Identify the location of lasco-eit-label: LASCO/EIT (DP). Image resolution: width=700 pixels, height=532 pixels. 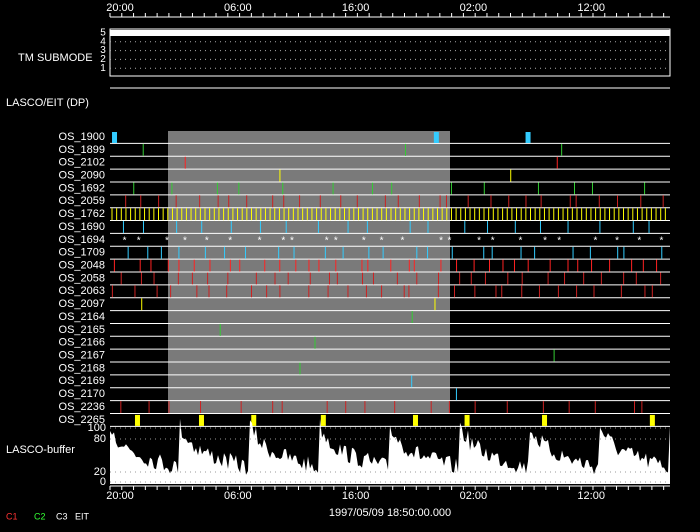
(47, 103).